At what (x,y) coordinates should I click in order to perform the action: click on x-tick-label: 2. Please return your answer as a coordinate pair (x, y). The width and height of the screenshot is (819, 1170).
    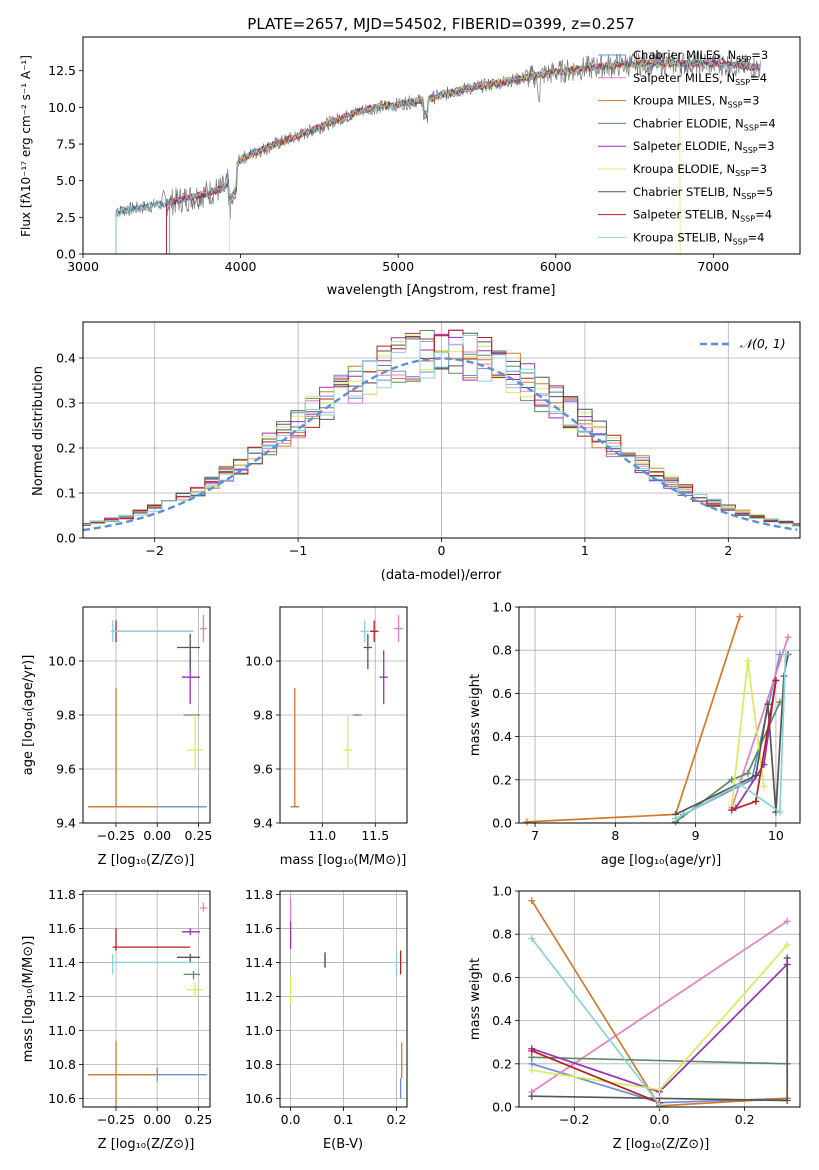
    Looking at the image, I should click on (728, 550).